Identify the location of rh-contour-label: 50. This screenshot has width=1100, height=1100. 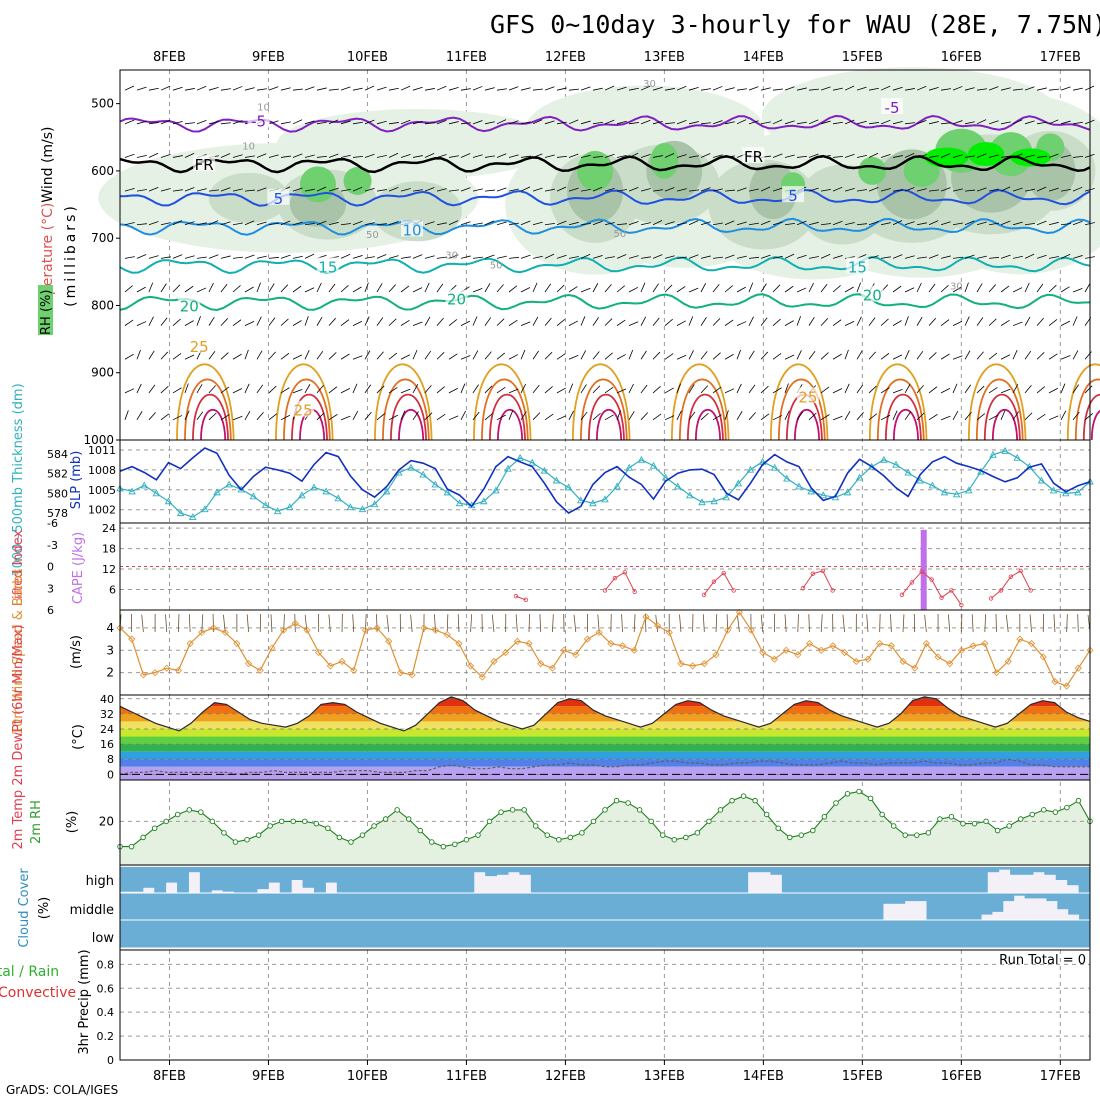
(372, 235).